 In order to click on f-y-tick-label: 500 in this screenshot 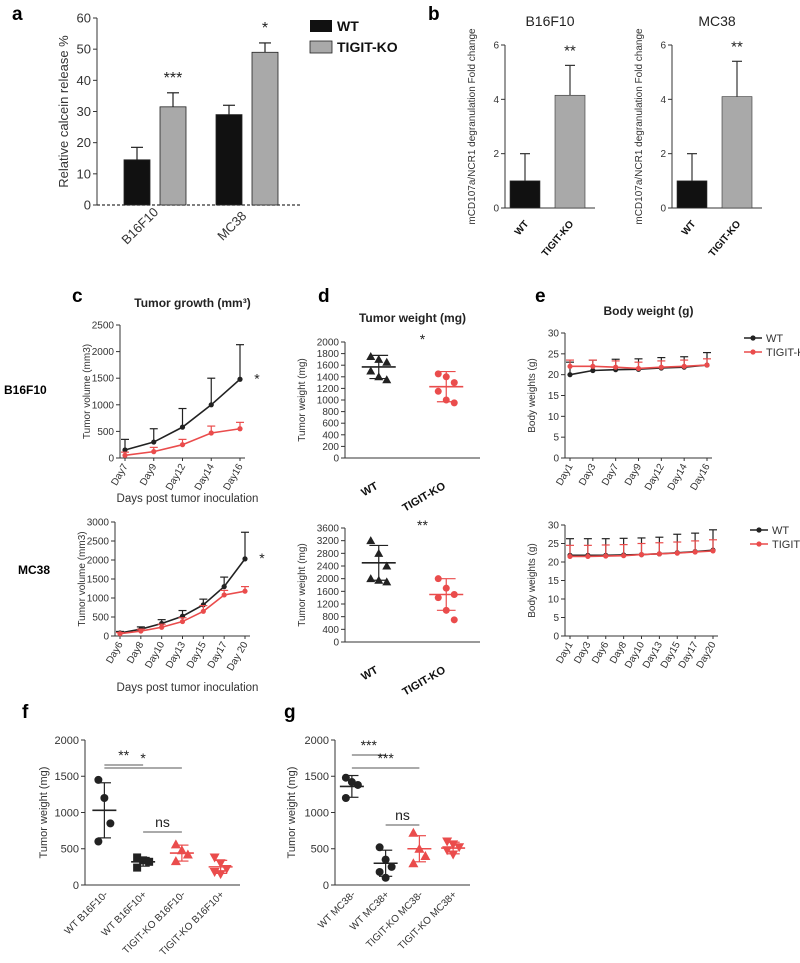, I will do `click(70, 850)`.